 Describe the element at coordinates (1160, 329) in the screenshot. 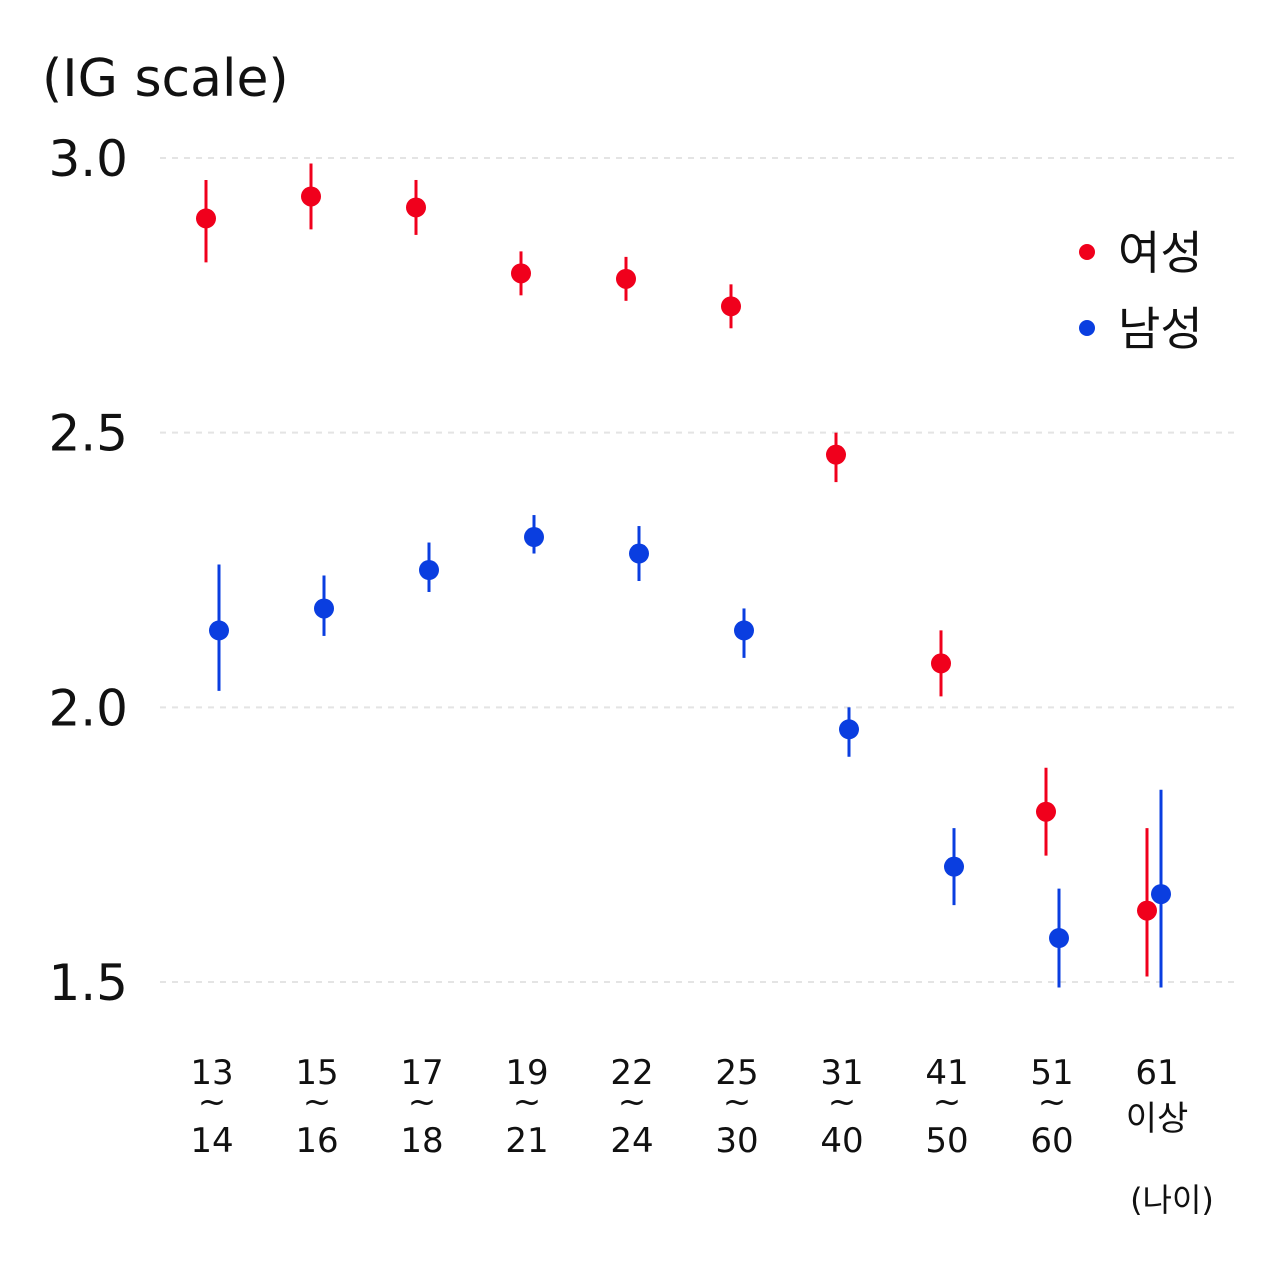

I see `legend-label: 남성` at that location.